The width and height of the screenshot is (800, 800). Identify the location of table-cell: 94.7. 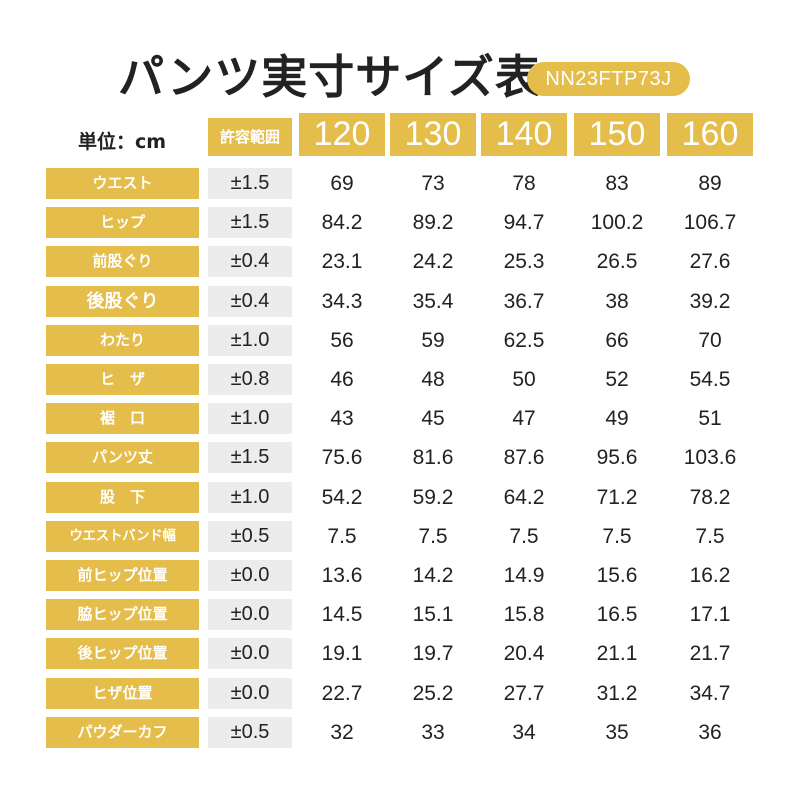
(524, 222).